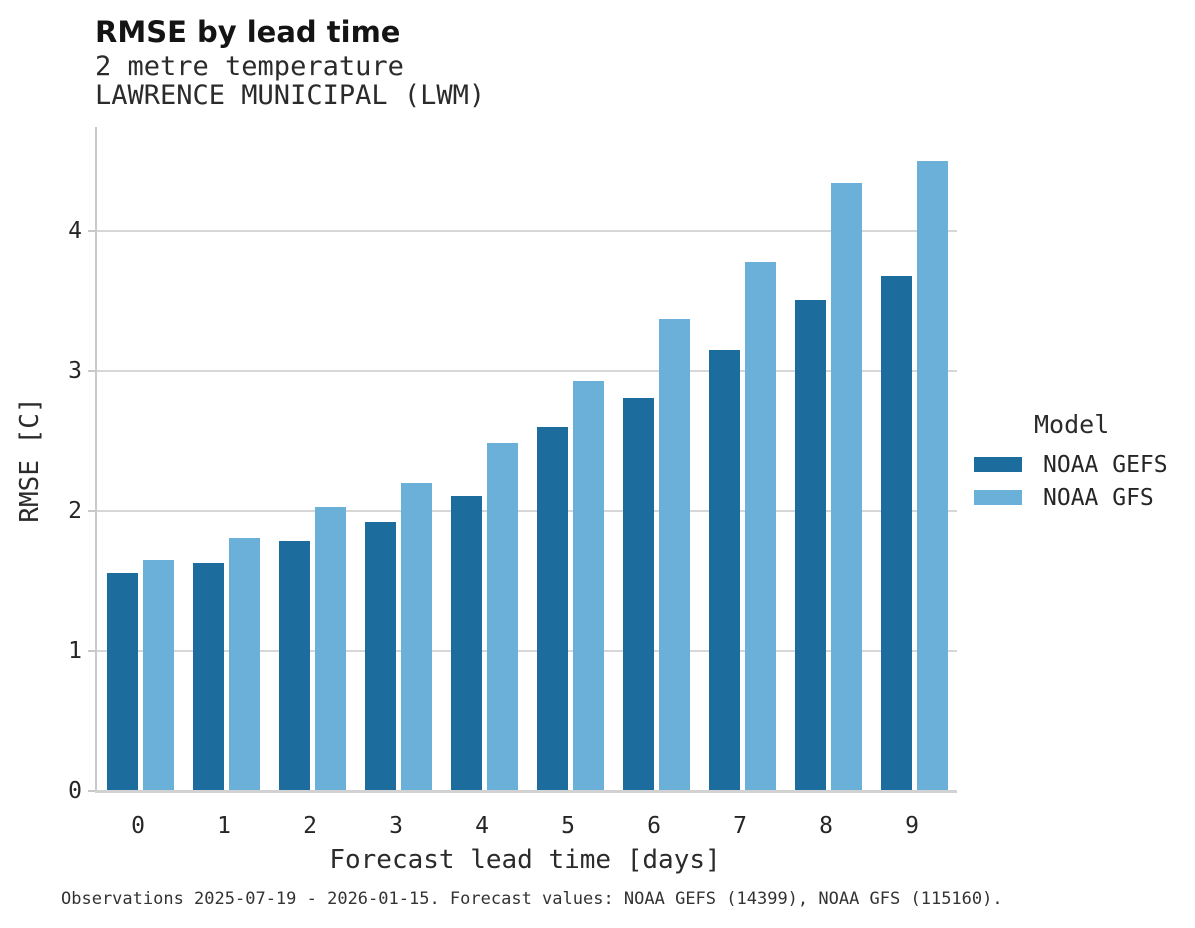 Image resolution: width=1195 pixels, height=928 pixels. I want to click on y-tick-label-1: 1, so click(75, 650).